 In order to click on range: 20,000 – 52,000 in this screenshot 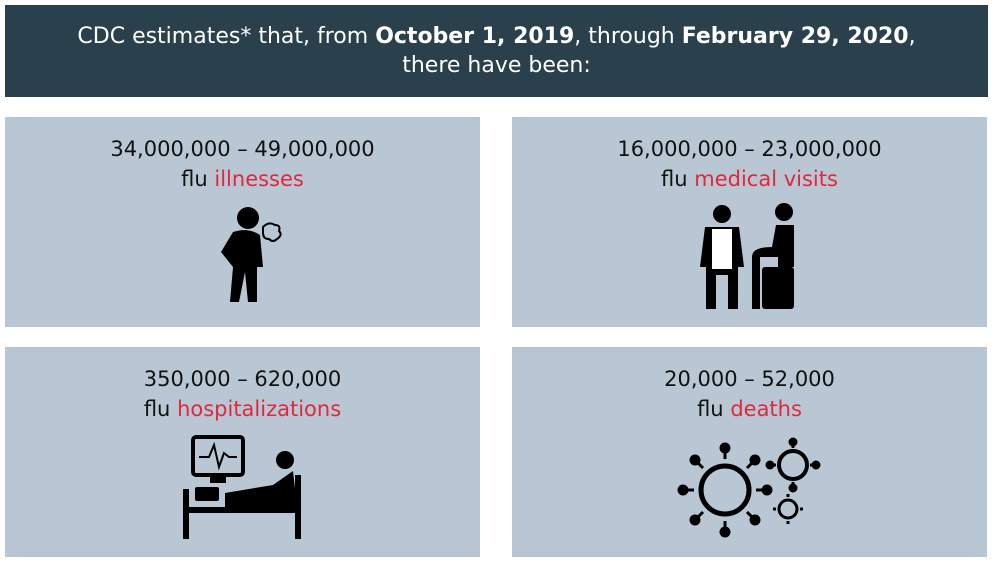, I will do `click(749, 379)`.